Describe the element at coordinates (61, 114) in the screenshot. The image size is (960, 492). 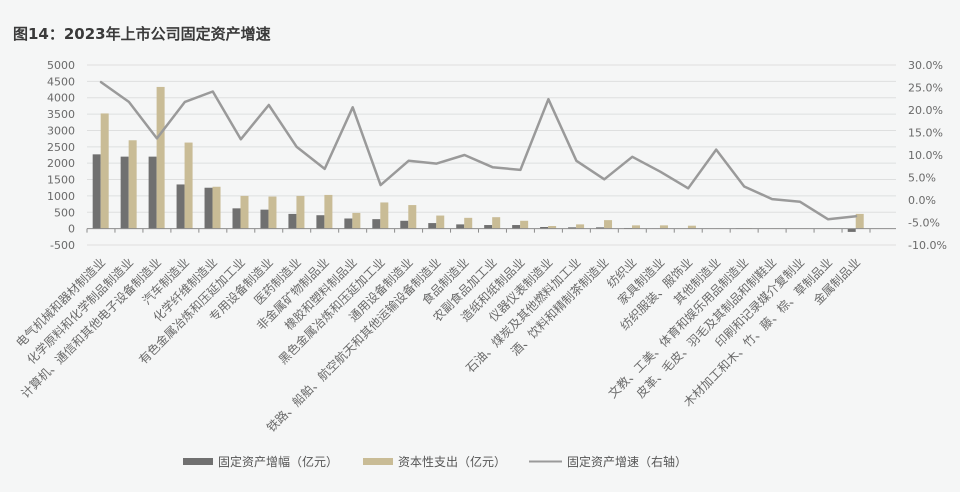
I see `left-y-tick-label: 3500` at that location.